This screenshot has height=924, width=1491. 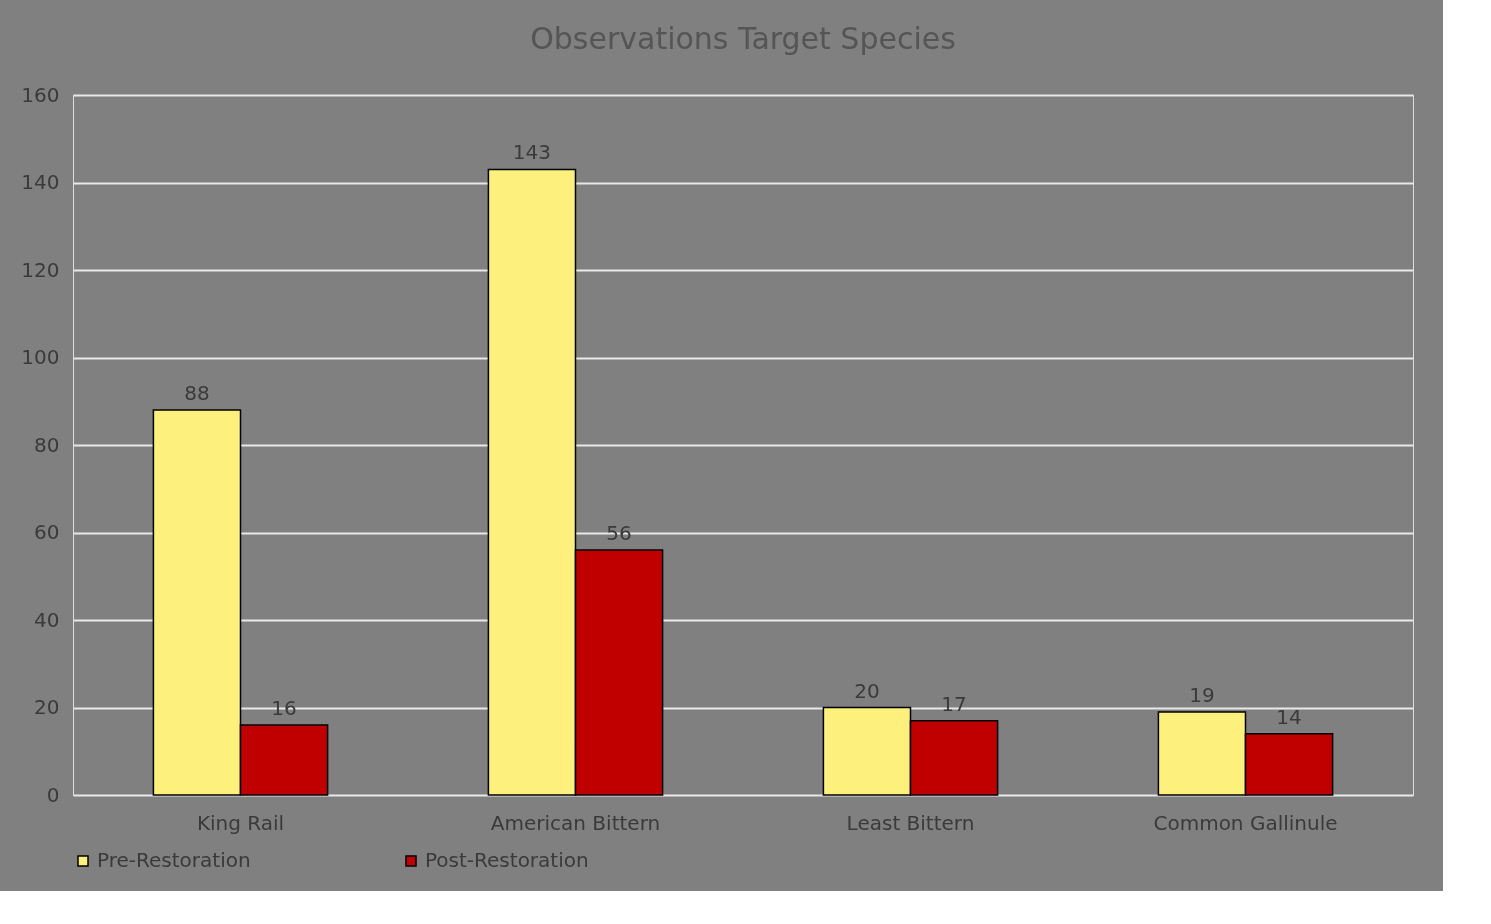 I want to click on data-label: 88, so click(x=197, y=393).